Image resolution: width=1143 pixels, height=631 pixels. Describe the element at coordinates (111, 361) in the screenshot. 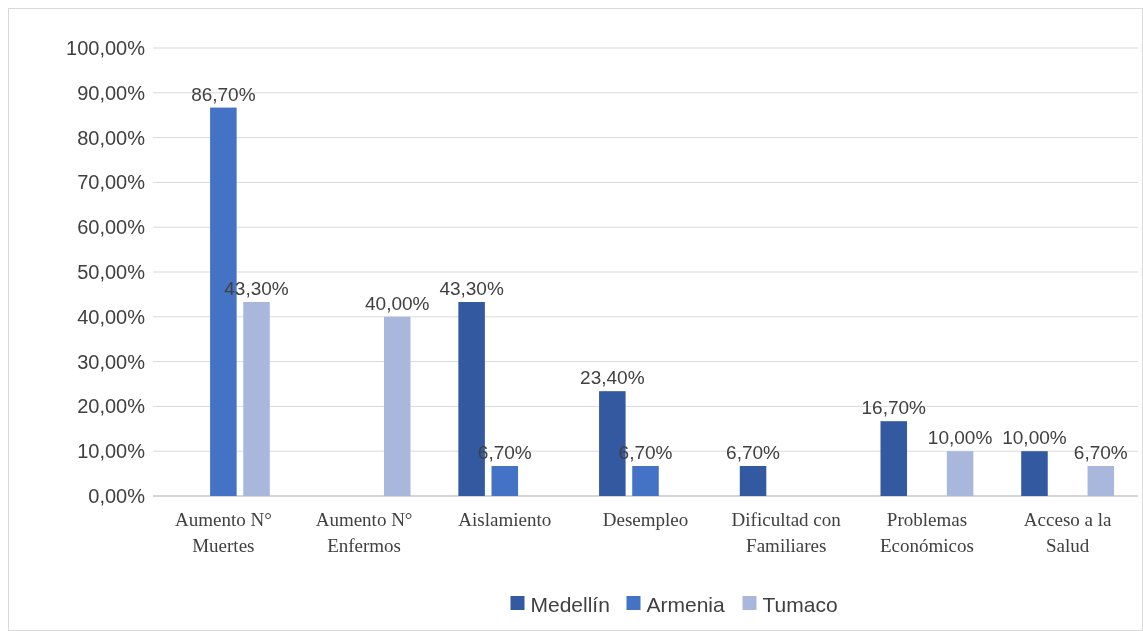

I see `y-tick-label: 30,00%` at that location.